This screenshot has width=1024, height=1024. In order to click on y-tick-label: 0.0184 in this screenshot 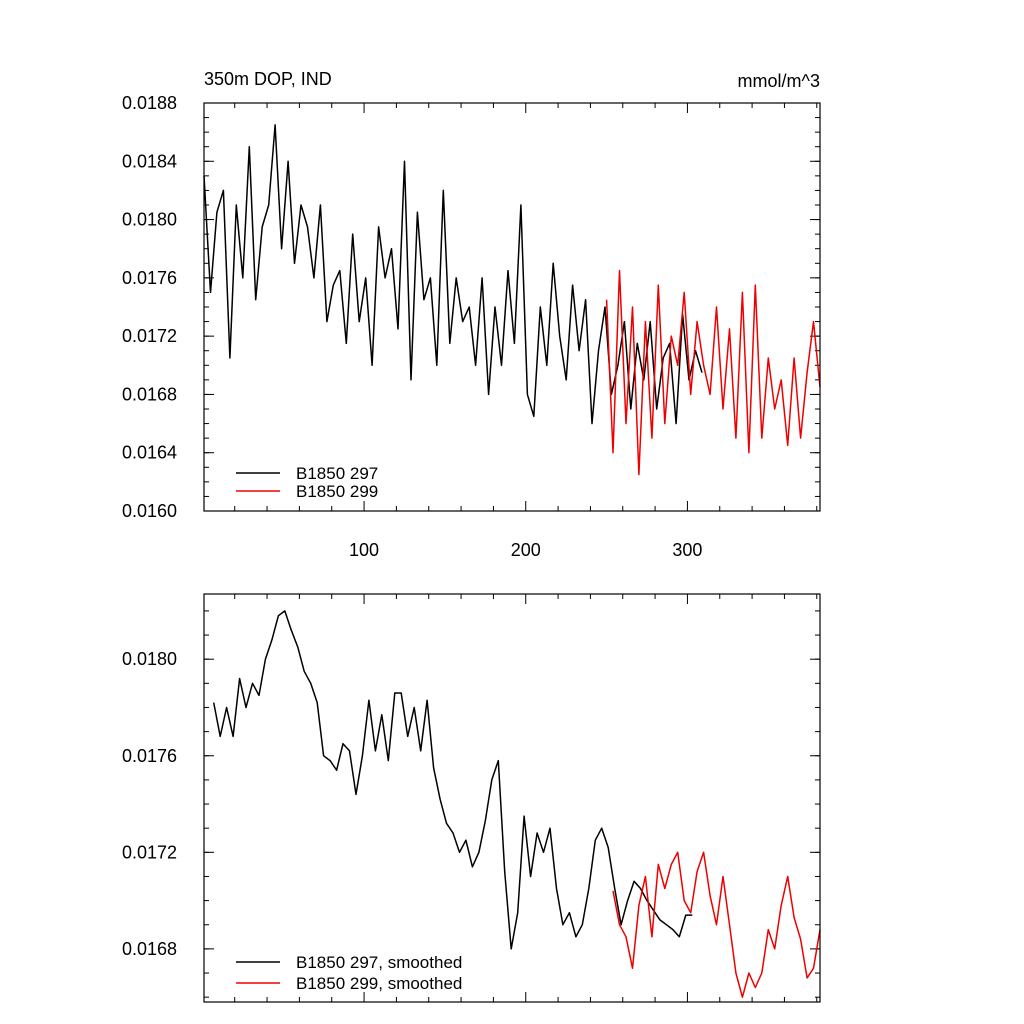, I will do `click(149, 161)`.